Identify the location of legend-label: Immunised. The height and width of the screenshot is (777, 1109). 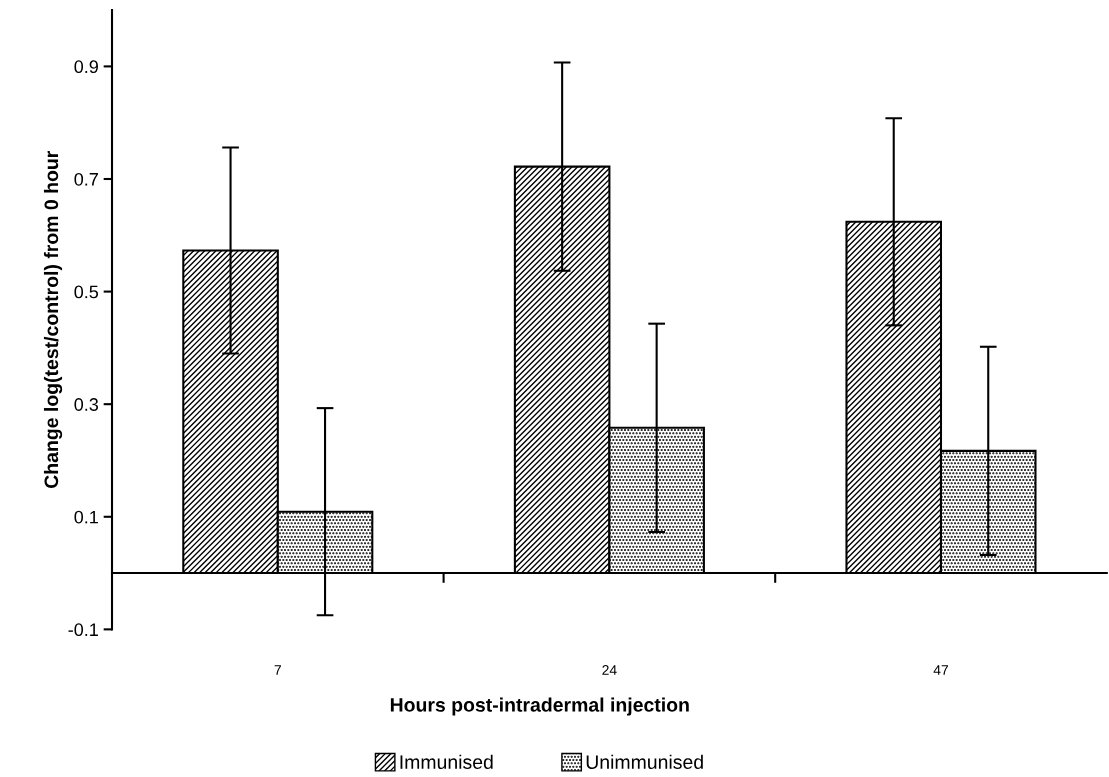
(446, 761).